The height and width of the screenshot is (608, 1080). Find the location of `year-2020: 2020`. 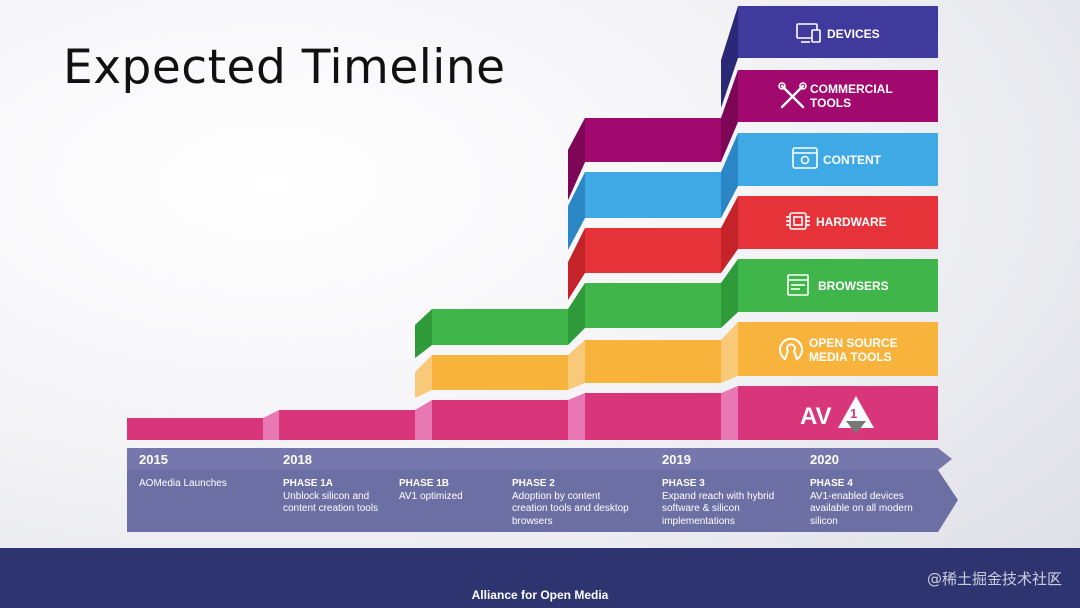

year-2020: 2020 is located at coordinates (824, 459).